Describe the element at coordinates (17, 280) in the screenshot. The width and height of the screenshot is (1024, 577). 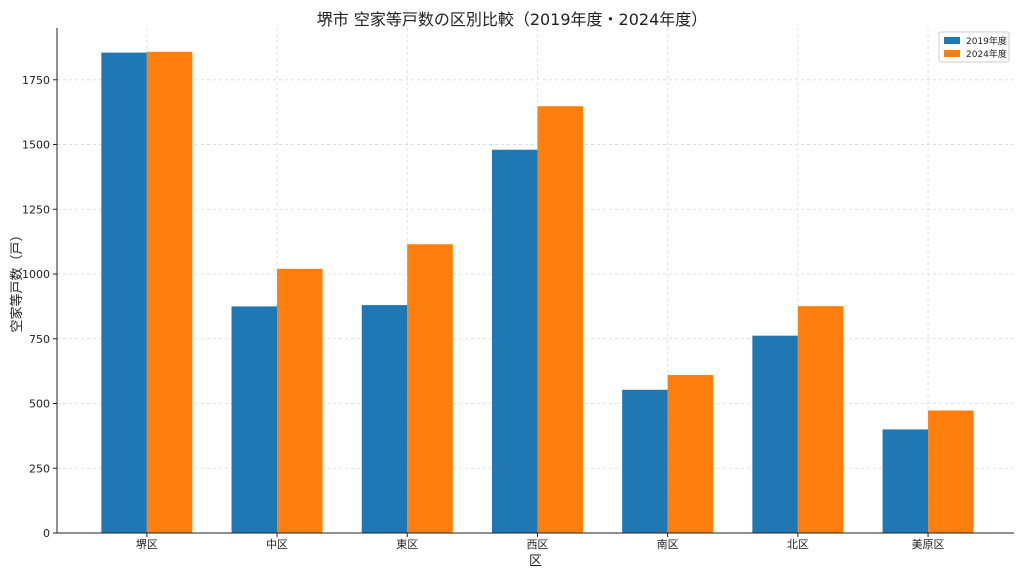
I see `y-axis-label: 空家等戸数（戸）` at that location.